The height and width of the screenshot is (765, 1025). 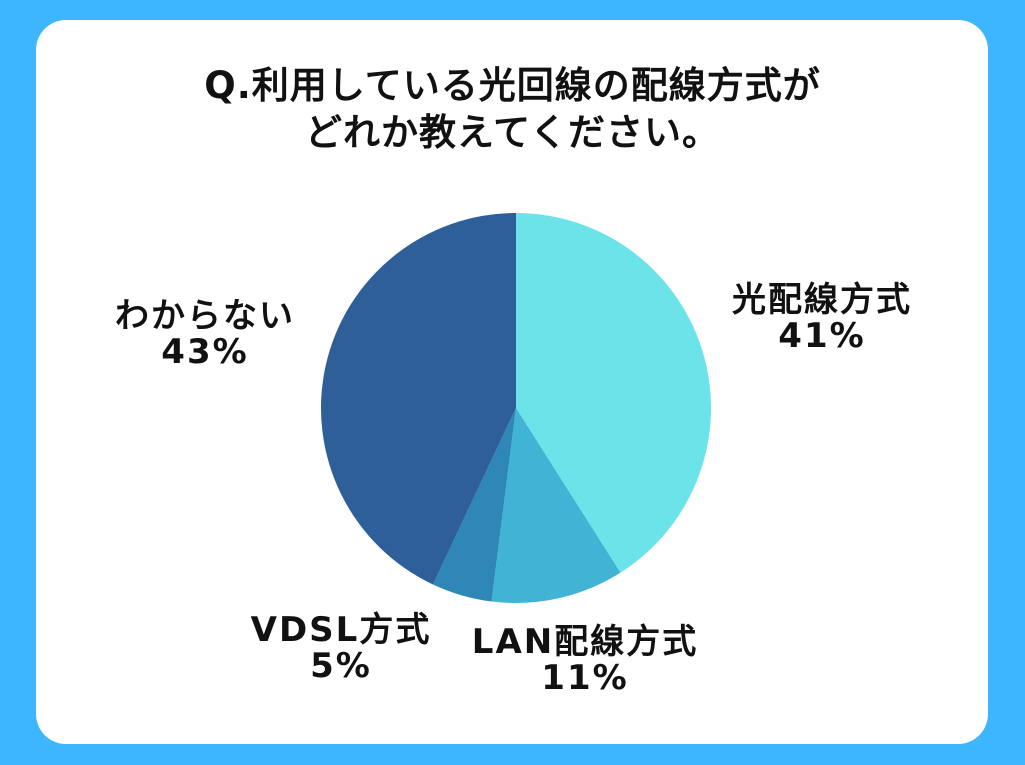 What do you see at coordinates (585, 642) in the screenshot?
I see `slice-label-lan-name: LAN配線方式` at bounding box center [585, 642].